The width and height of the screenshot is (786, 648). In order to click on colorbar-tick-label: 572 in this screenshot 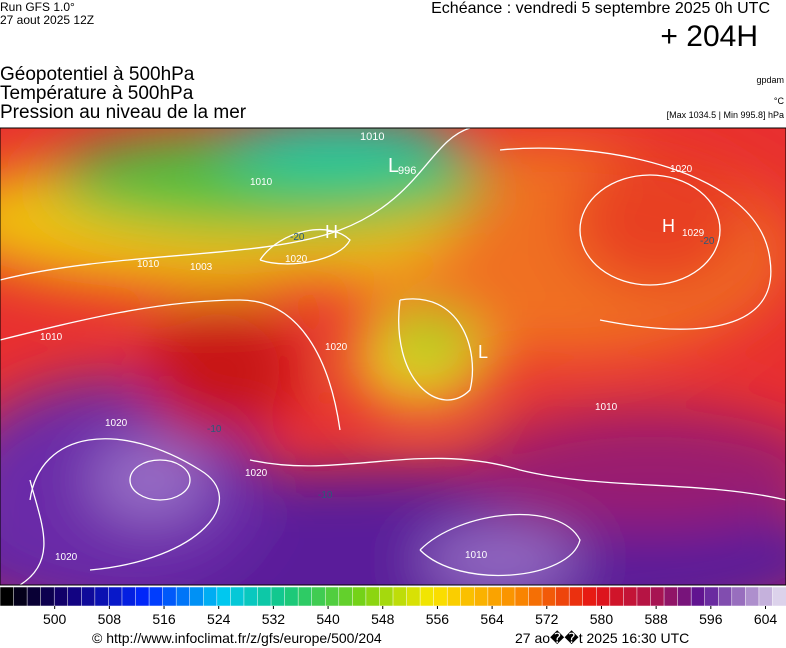, I will do `click(547, 619)`.